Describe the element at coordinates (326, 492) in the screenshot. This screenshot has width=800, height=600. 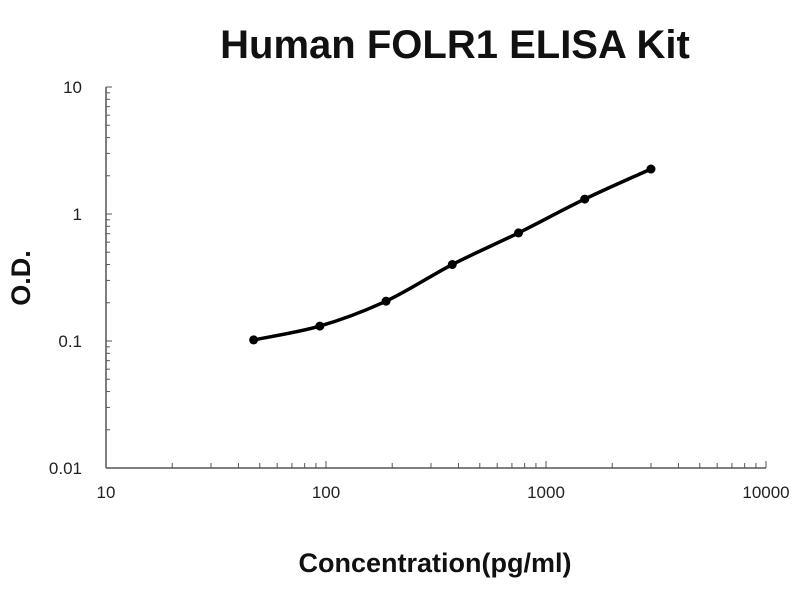
I see `x-tick-label: 100` at that location.